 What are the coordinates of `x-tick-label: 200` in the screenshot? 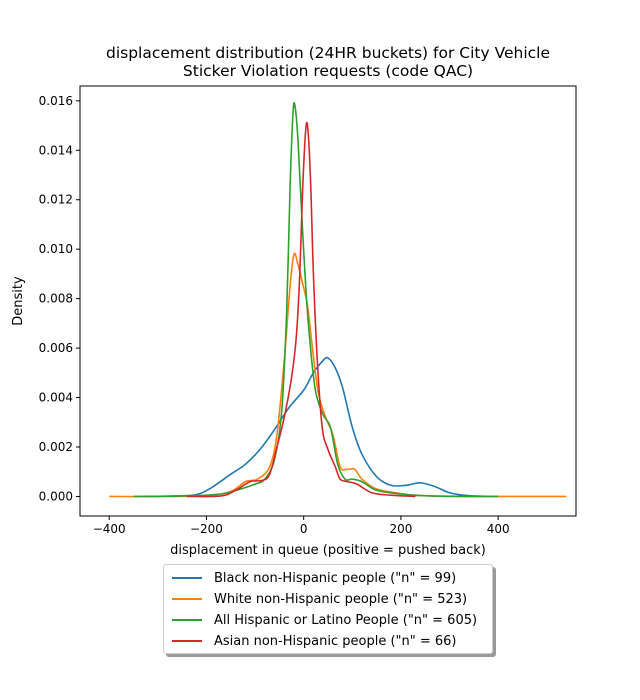 It's located at (400, 529).